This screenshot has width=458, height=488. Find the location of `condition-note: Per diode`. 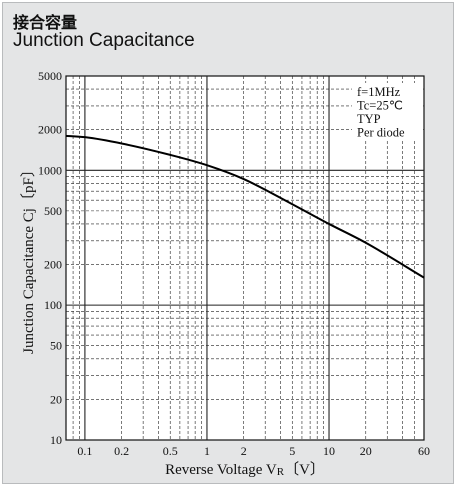

condition-note: Per diode is located at coordinates (381, 133).